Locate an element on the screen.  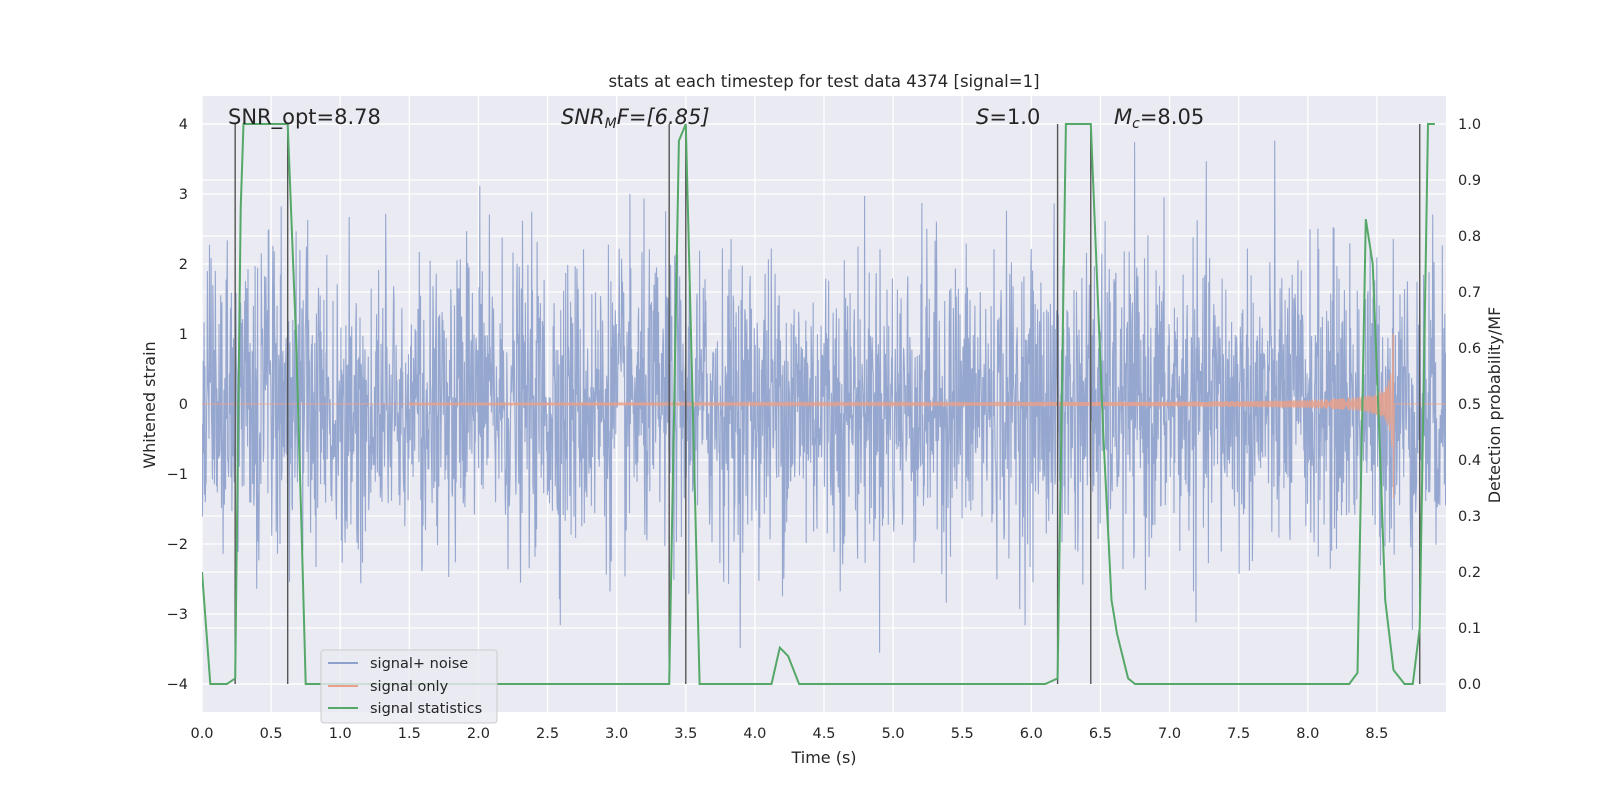
x-tick-label-14: 7.0 is located at coordinates (1169, 734).